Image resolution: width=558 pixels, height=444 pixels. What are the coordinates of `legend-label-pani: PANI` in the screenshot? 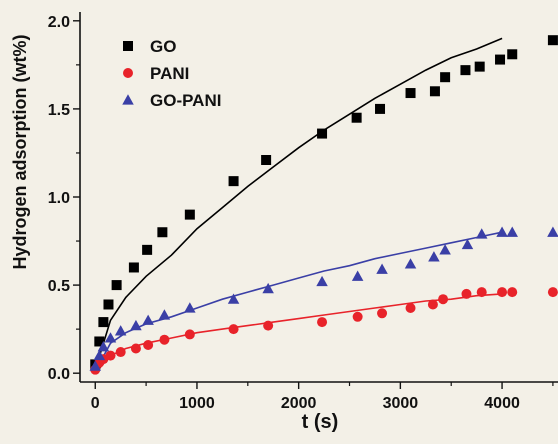 It's located at (169, 73).